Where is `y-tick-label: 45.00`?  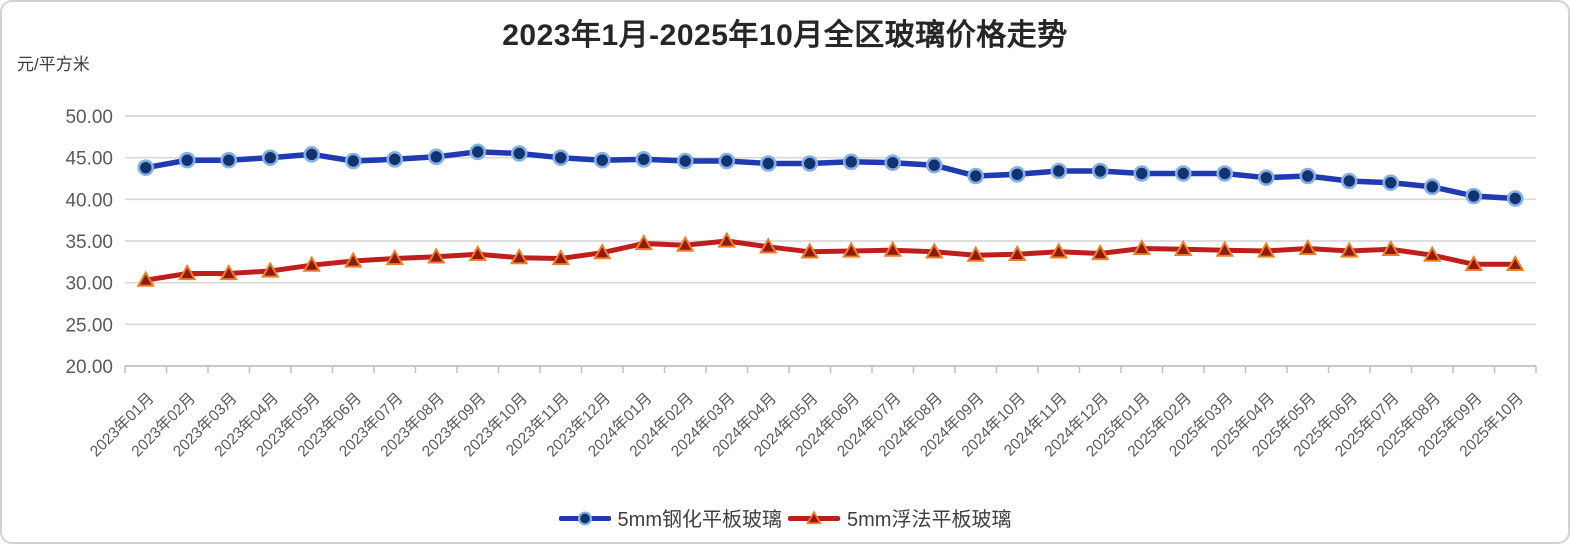 y-tick-label: 45.00 is located at coordinates (89, 159).